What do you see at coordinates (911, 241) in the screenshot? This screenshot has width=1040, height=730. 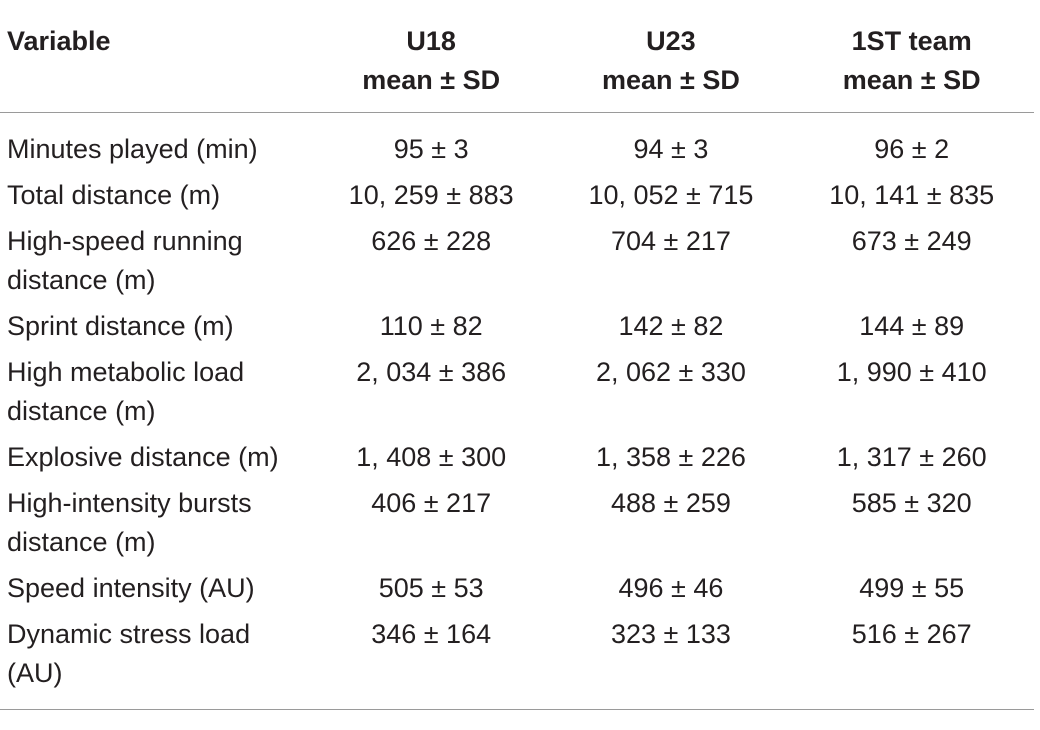 I see `row-first-team-value: 673 ± 249` at bounding box center [911, 241].